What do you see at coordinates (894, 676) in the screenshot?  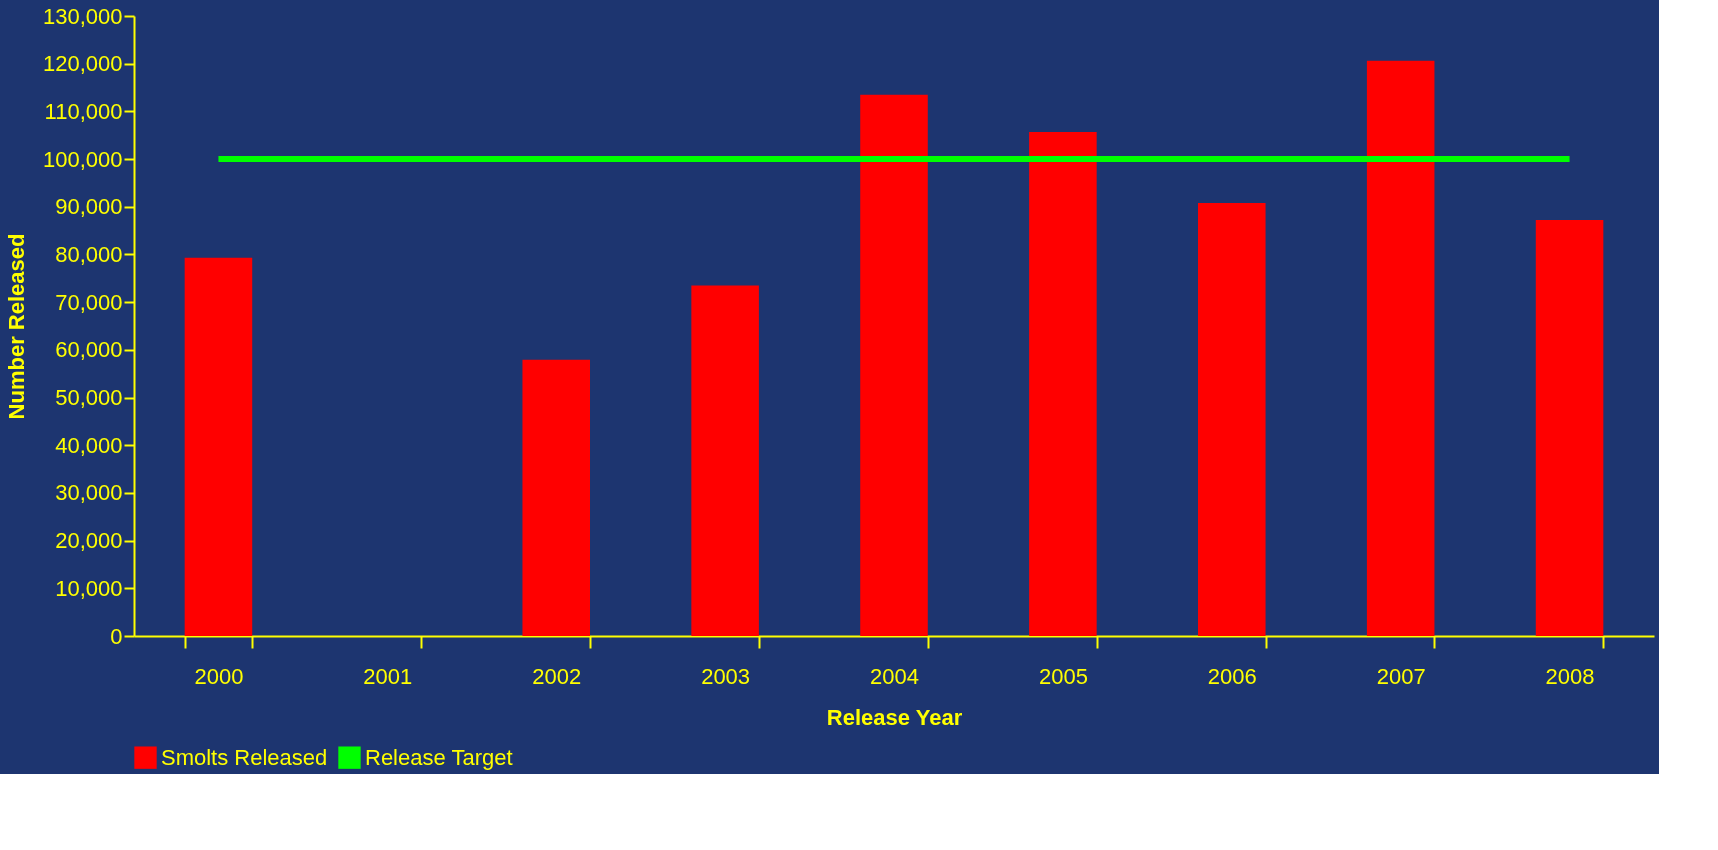 I see `x-tick-label: 2004` at bounding box center [894, 676].